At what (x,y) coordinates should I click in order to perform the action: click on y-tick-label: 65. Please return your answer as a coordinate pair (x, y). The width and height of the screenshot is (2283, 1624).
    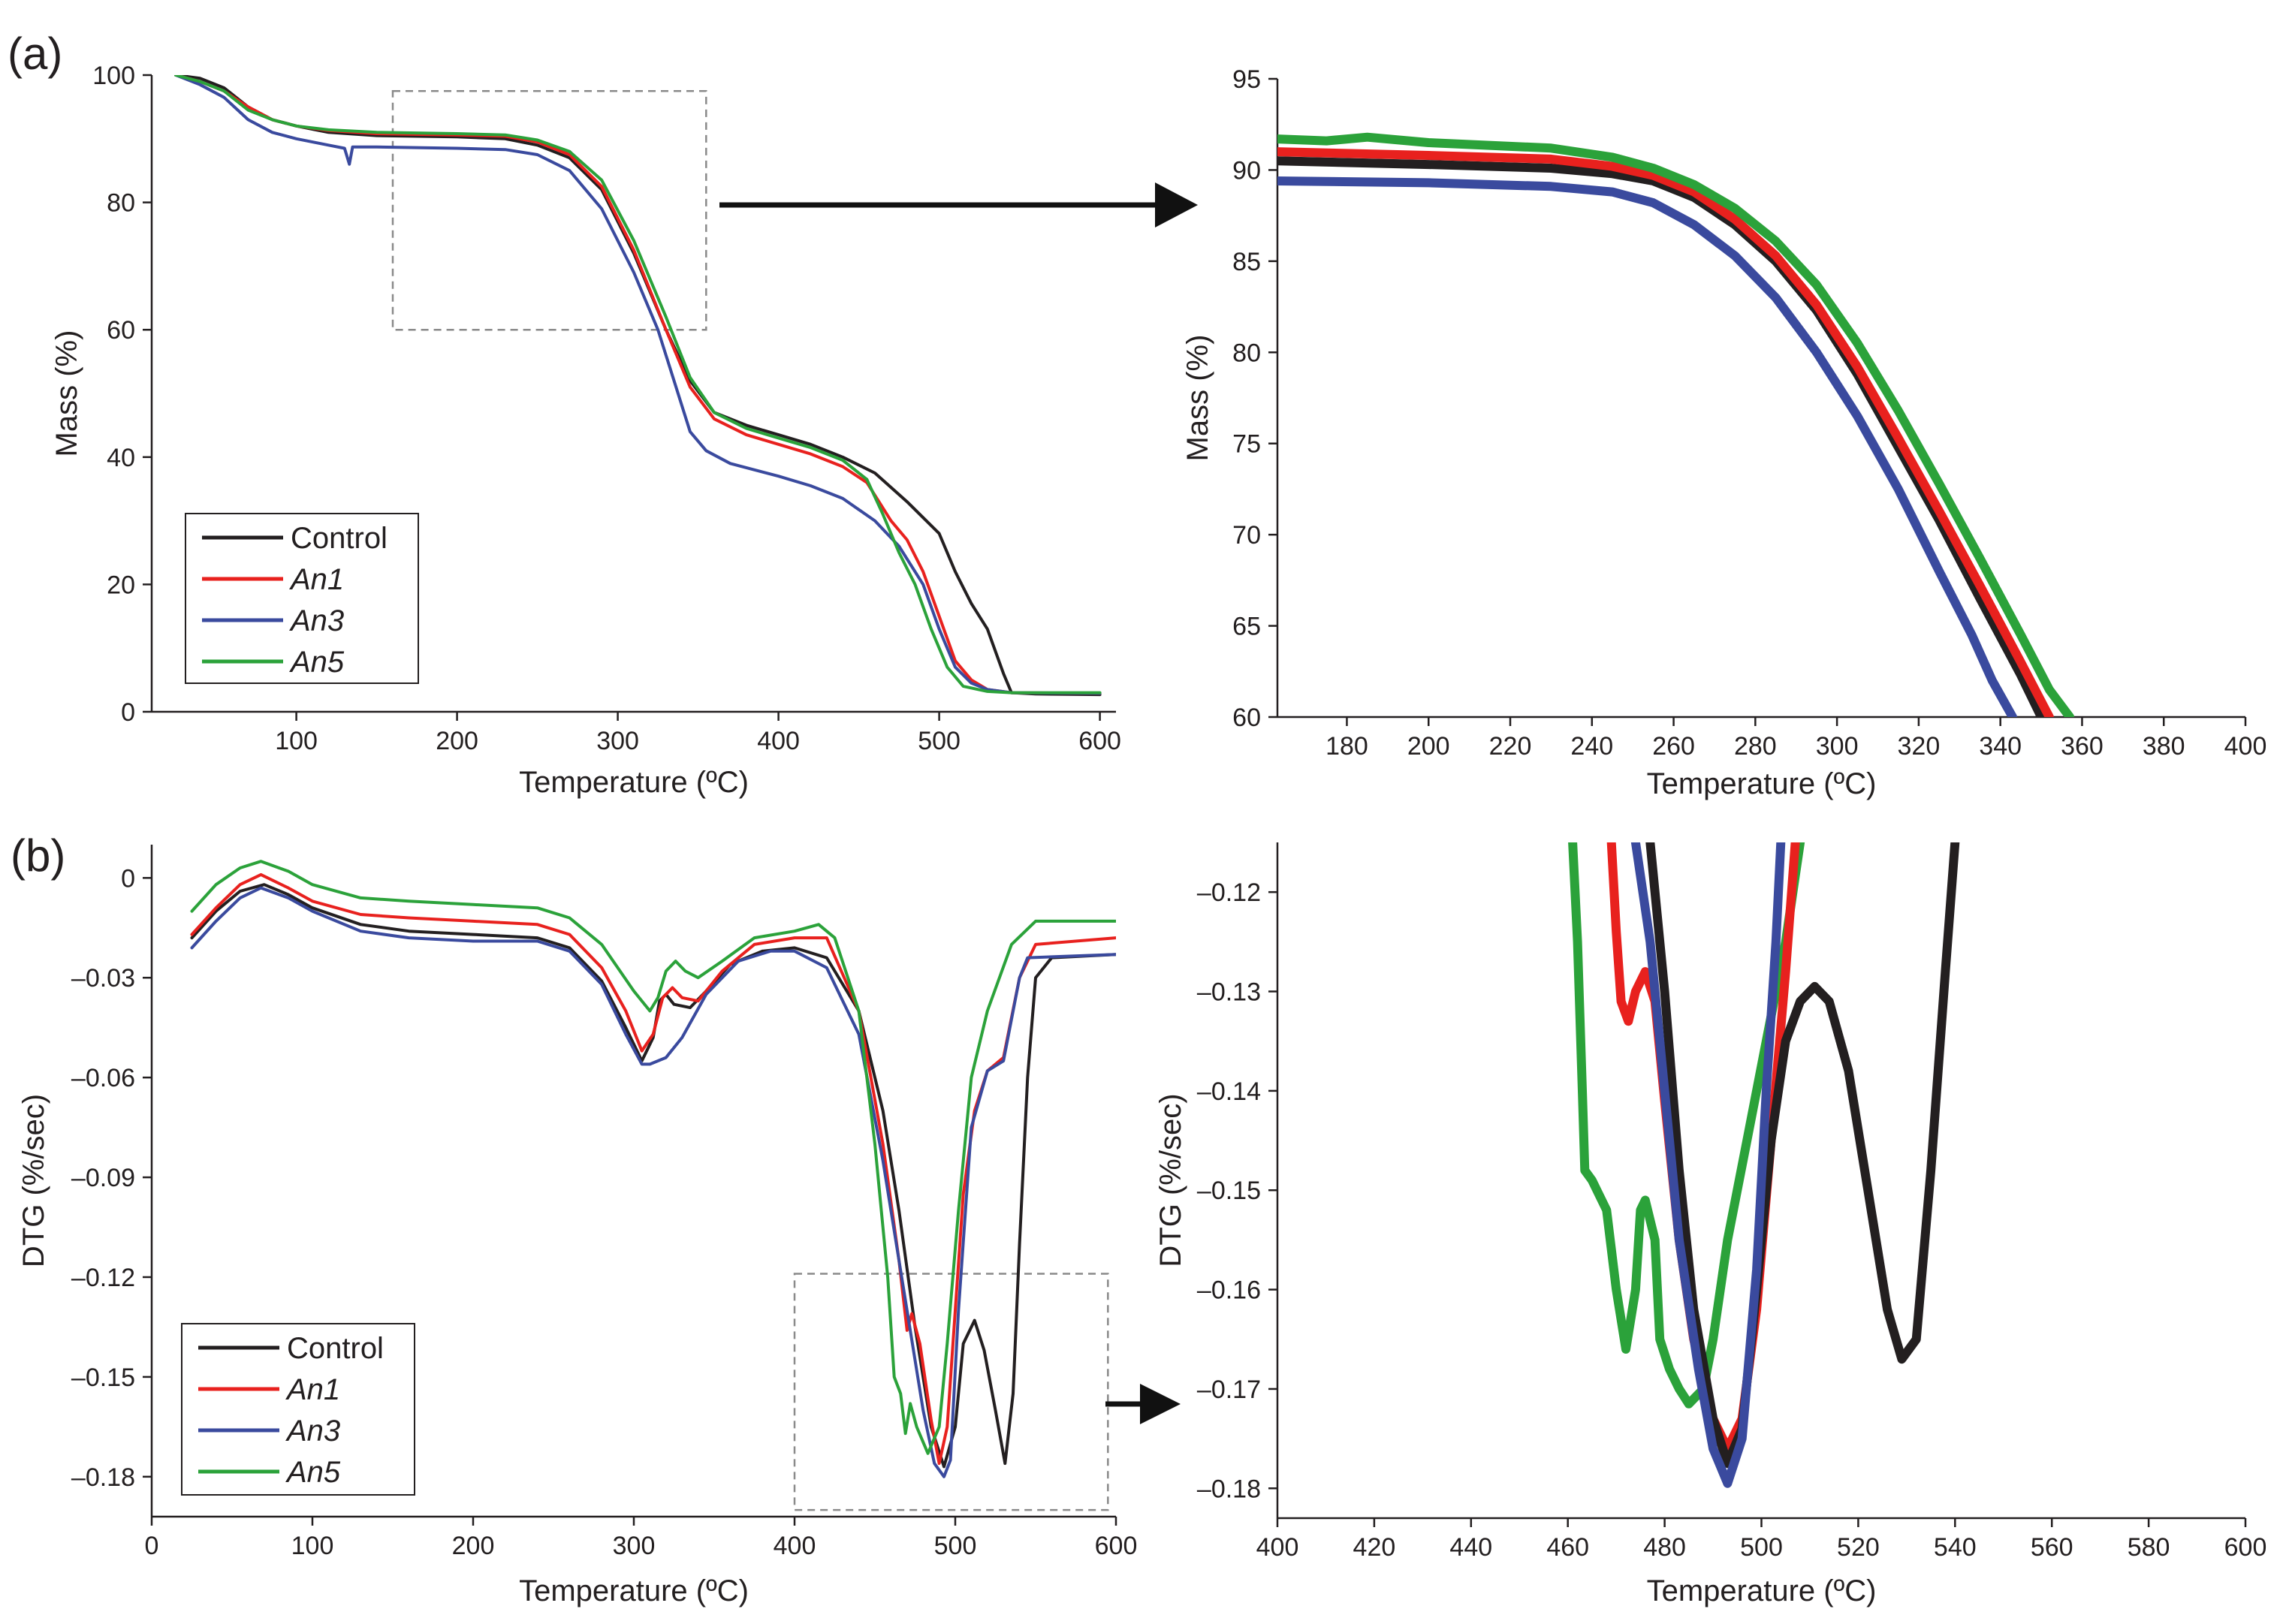
    Looking at the image, I should click on (1246, 627).